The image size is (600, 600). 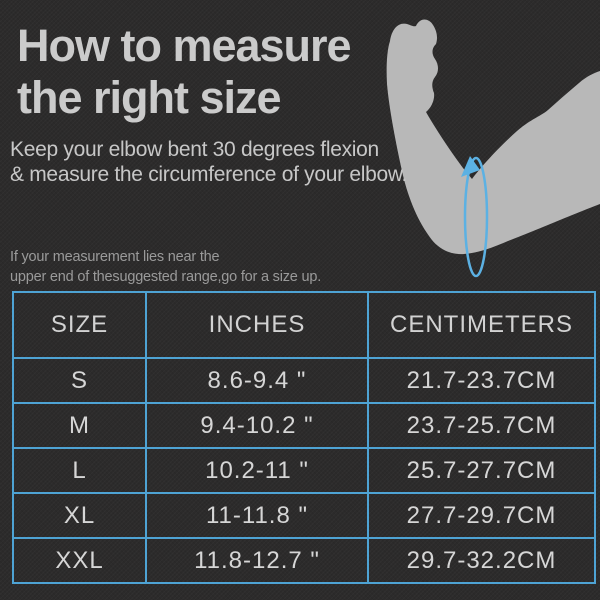 I want to click on elbow-circumference-ellipse-icon, so click(x=476, y=217).